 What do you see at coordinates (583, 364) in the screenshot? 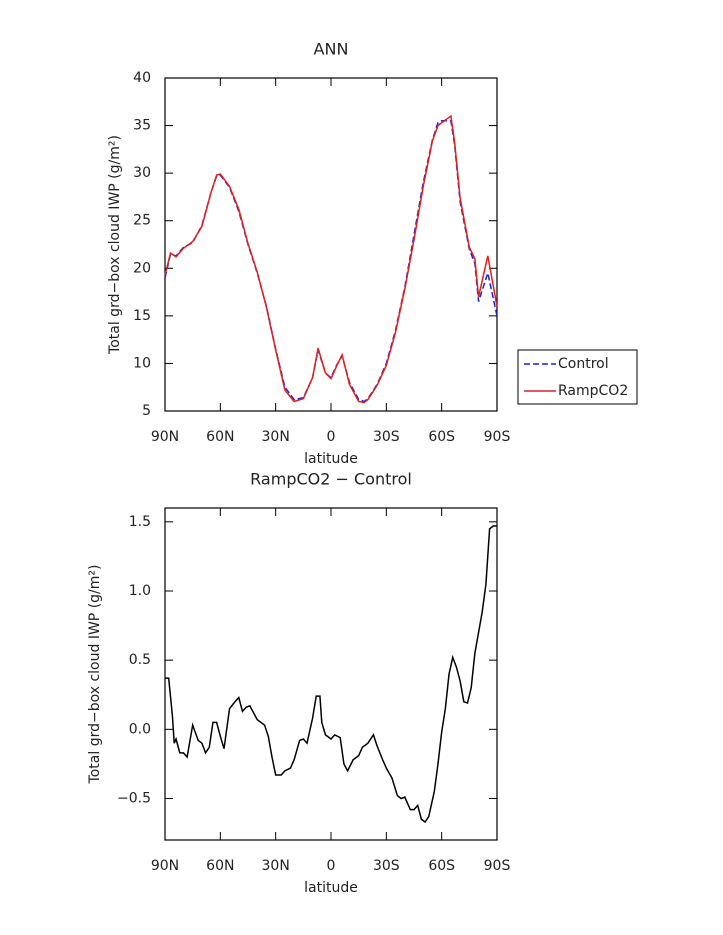
I see `legend-label: Control` at bounding box center [583, 364].